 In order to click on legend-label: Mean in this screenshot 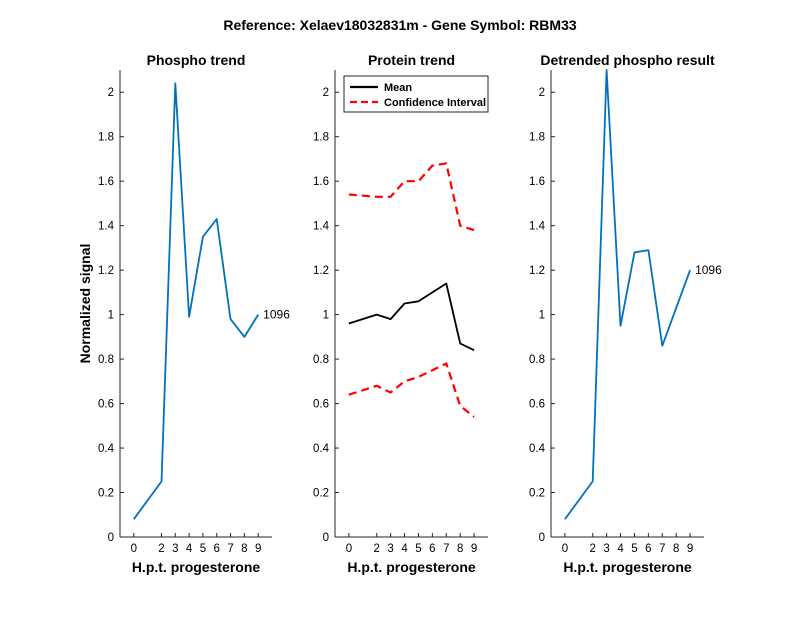, I will do `click(398, 88)`.